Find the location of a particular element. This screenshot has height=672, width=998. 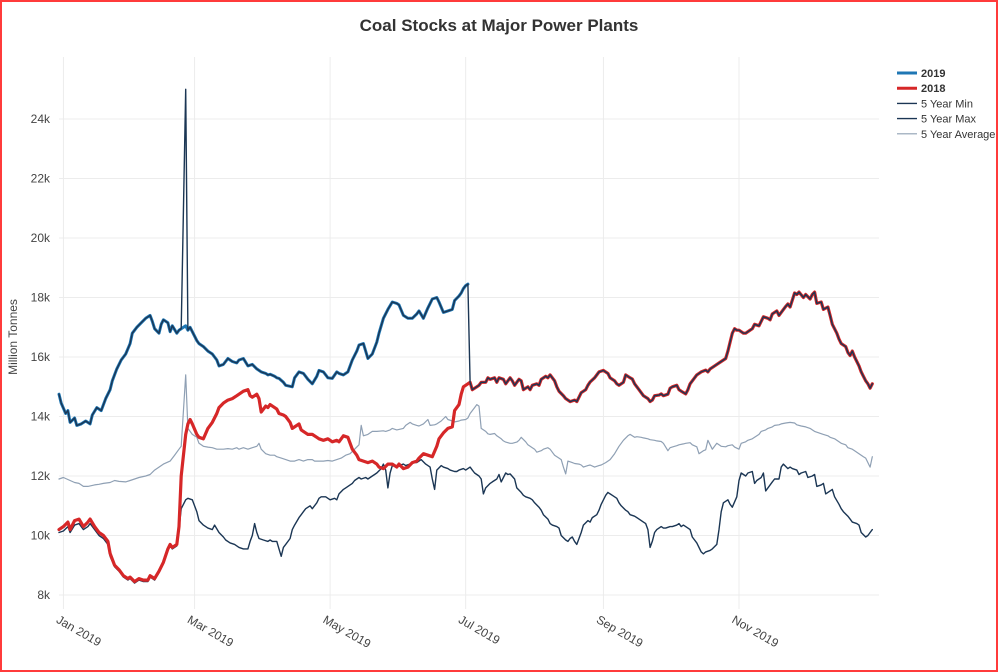

y-tick-label: 16k is located at coordinates (41, 357).